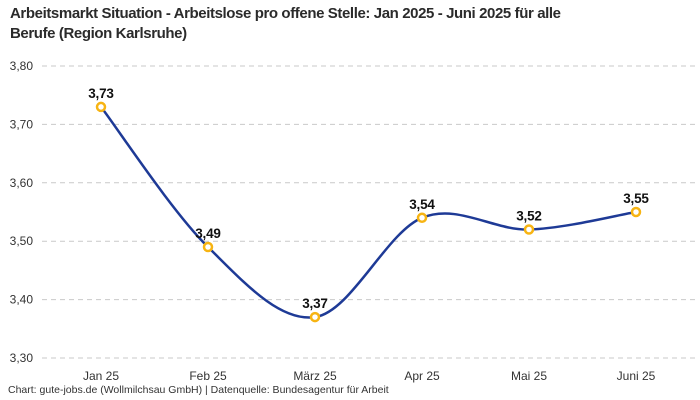 The width and height of the screenshot is (700, 400). I want to click on data-point-label: 3,55, so click(636, 198).